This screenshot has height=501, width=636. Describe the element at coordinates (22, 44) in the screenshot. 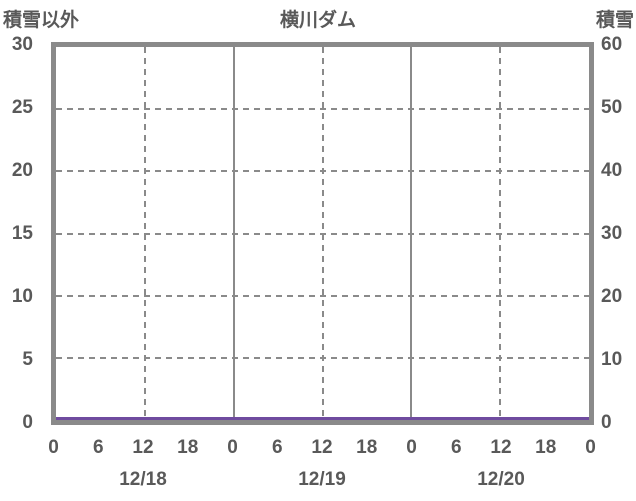

I see `left-axis-tick-30: 30` at that location.